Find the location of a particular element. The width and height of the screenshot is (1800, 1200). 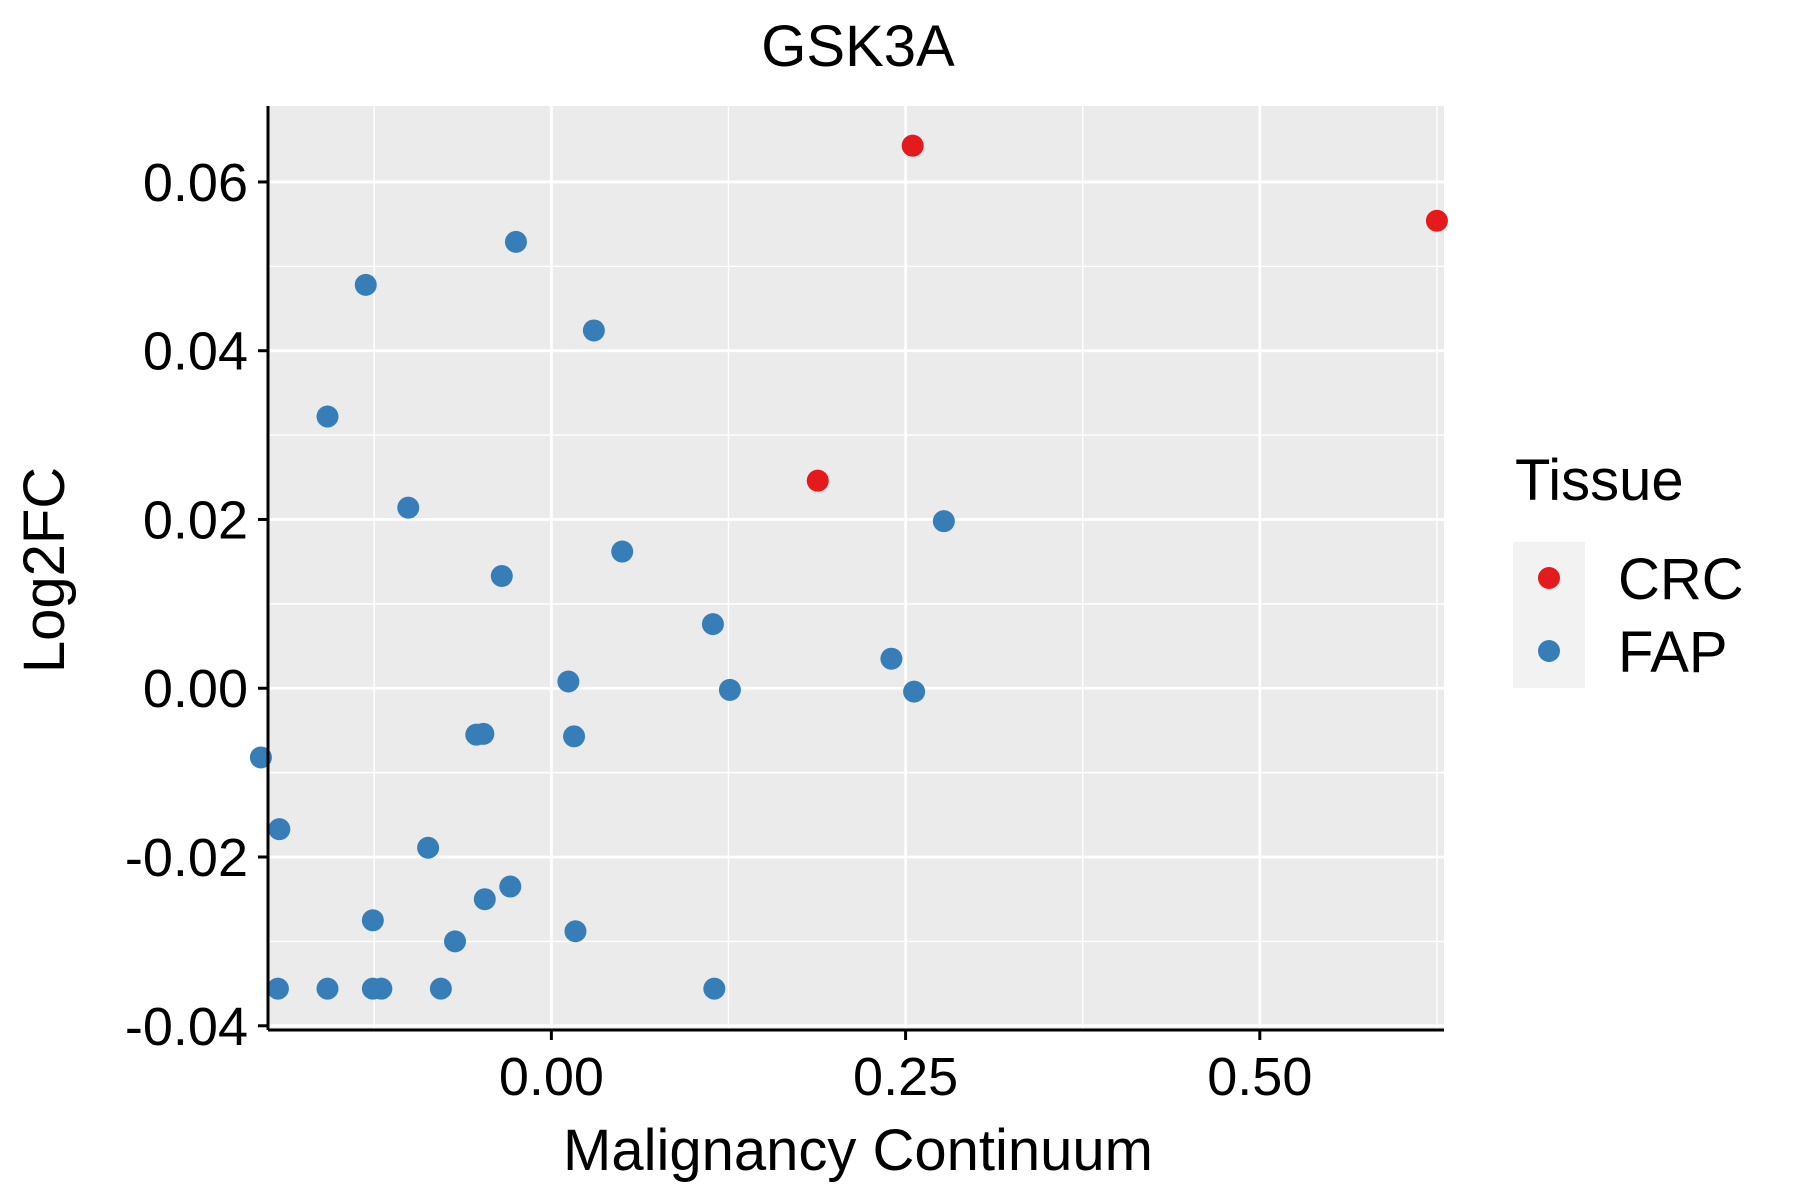

x-axis-title: Malignancy Continuum is located at coordinates (858, 1150).